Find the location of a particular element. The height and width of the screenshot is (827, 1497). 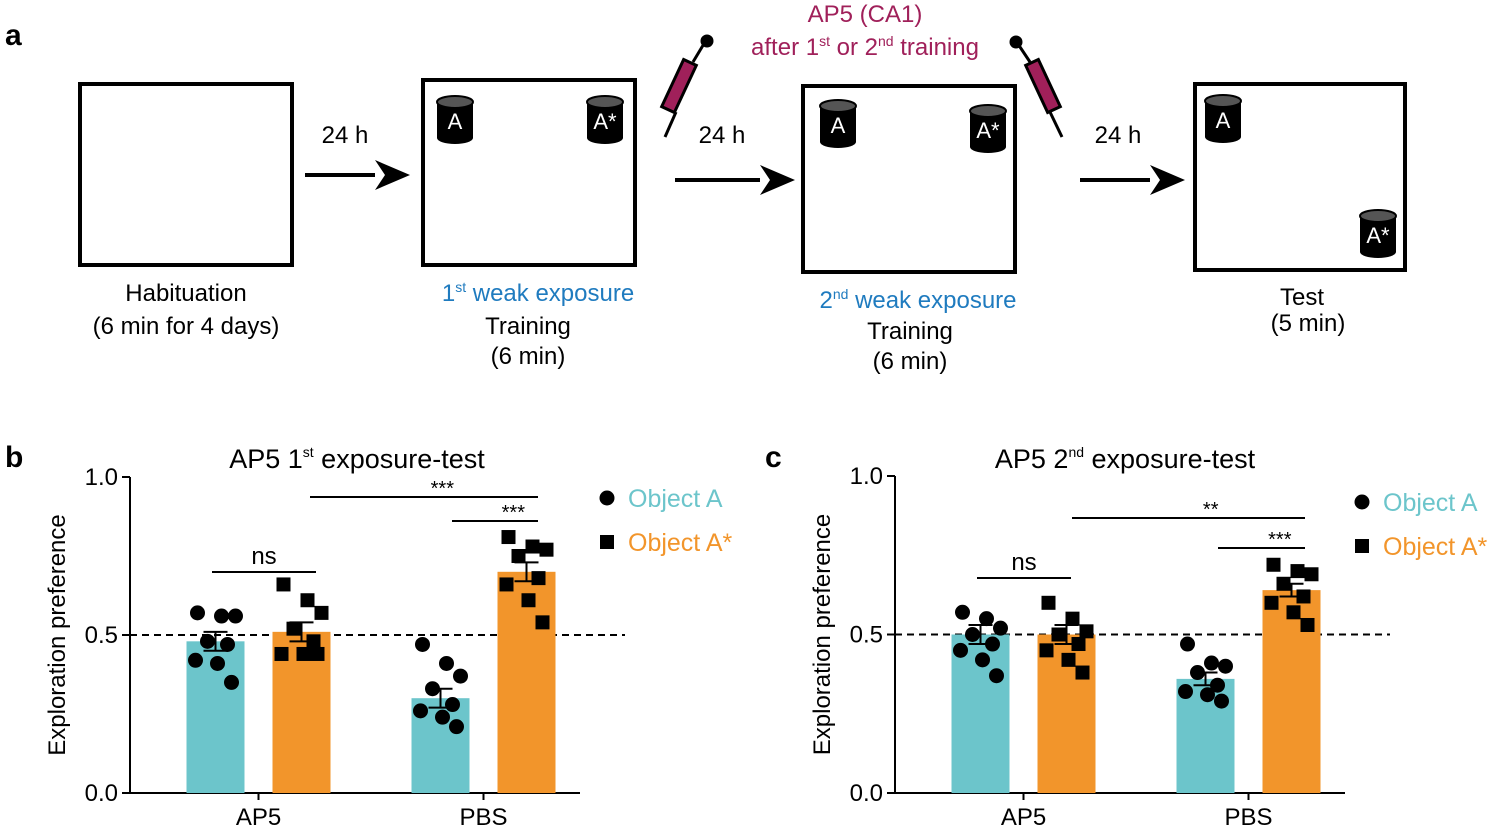

panel-label: a is located at coordinates (13, 35).